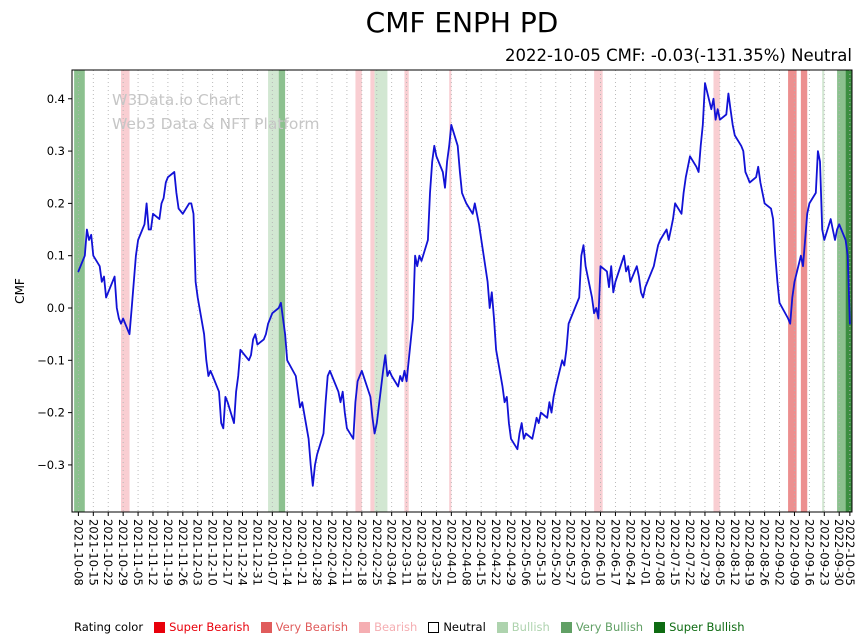 The image size is (867, 641). I want to click on legend-item: Super Bullish, so click(699, 627).